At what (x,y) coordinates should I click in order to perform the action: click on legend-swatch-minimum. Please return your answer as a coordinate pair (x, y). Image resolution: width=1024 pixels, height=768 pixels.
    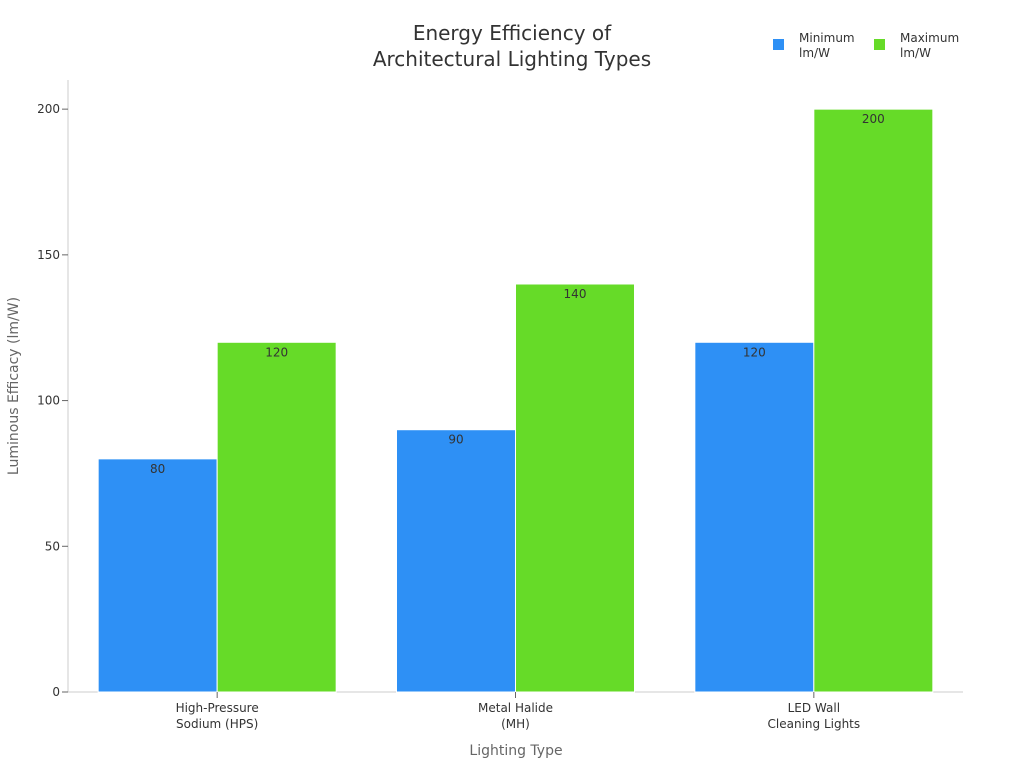
    Looking at the image, I should click on (778, 44).